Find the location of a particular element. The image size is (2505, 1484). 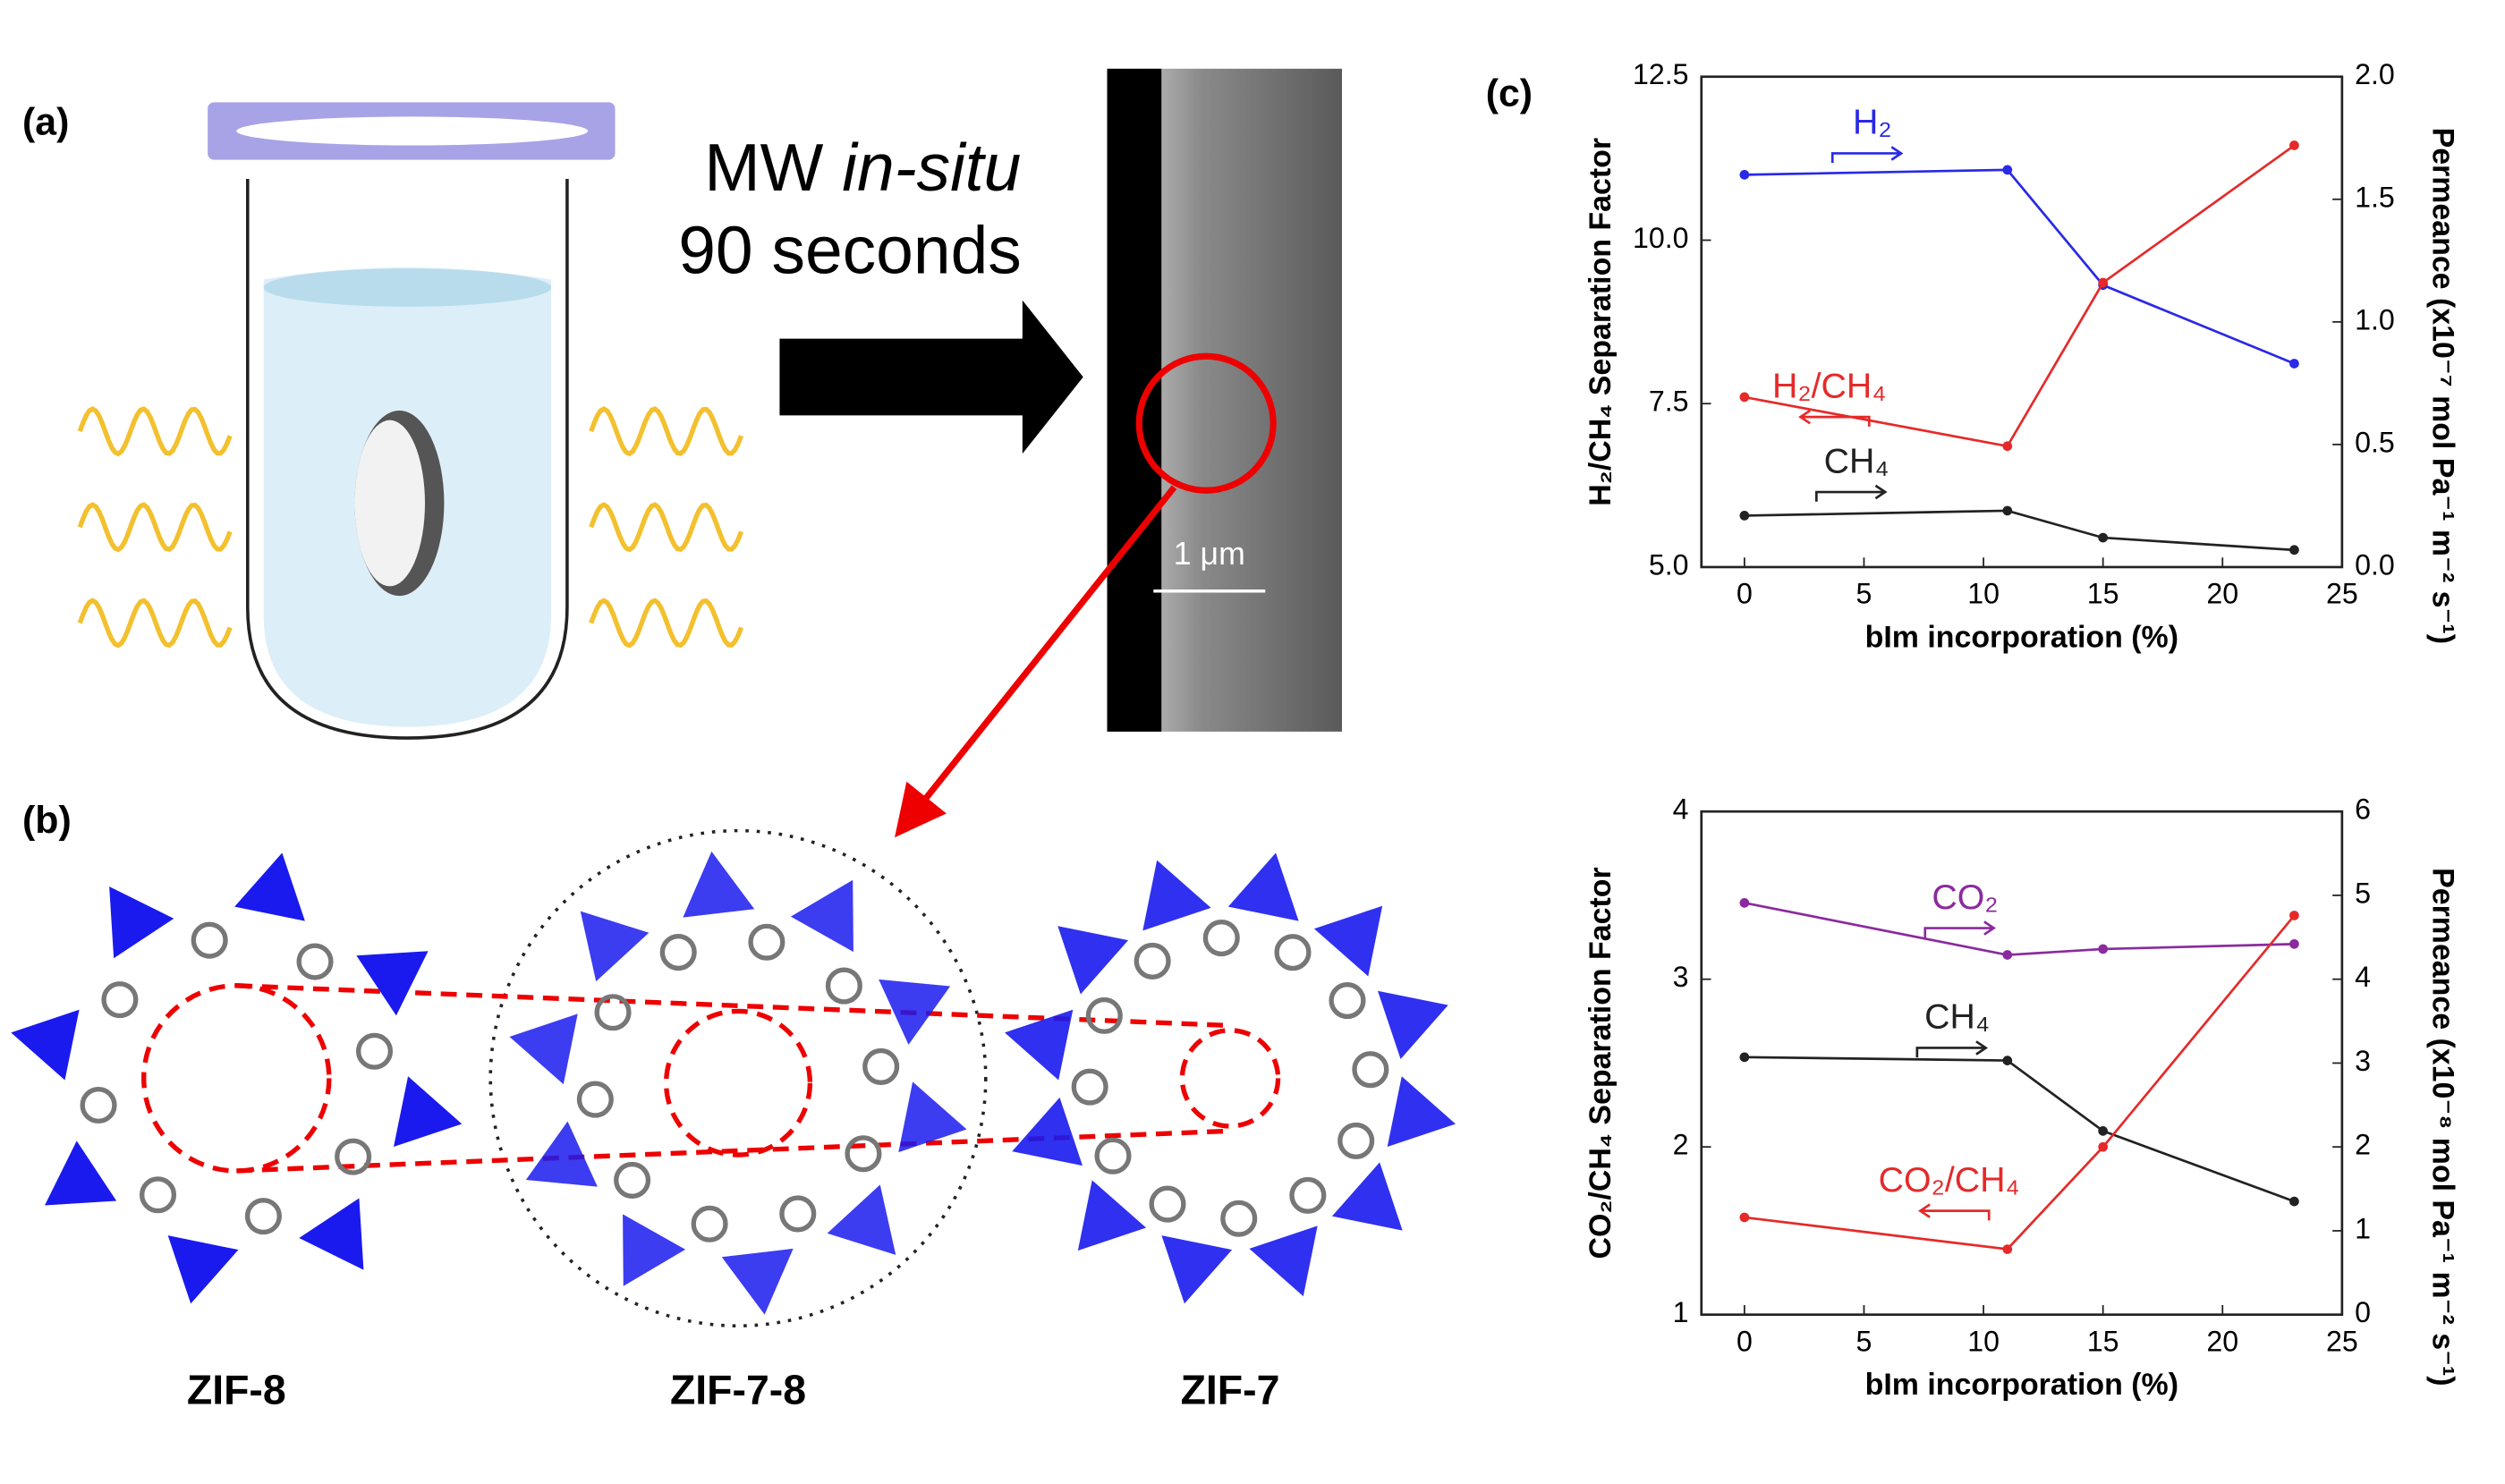

x-axis-label: bIm incorporation (%) is located at coordinates (2021, 1385).